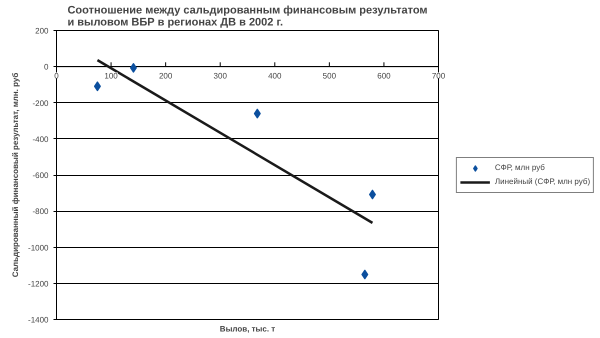 Image resolution: width=600 pixels, height=338 pixels. What do you see at coordinates (41, 175) in the screenshot?
I see `y-tick-label: -600` at bounding box center [41, 175].